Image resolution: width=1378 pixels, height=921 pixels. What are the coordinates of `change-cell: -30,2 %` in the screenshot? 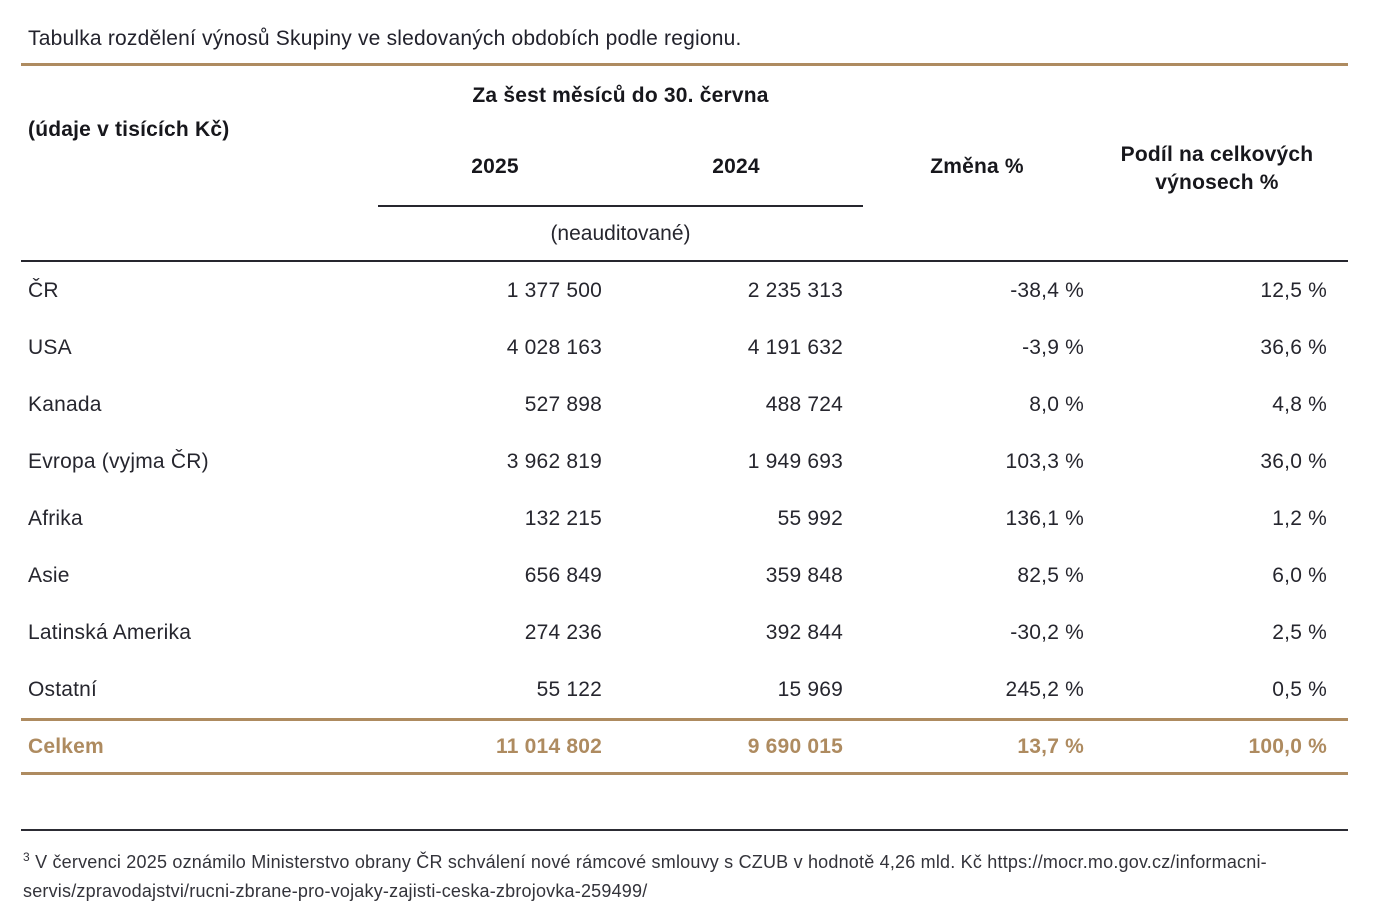 It's located at (1047, 632).